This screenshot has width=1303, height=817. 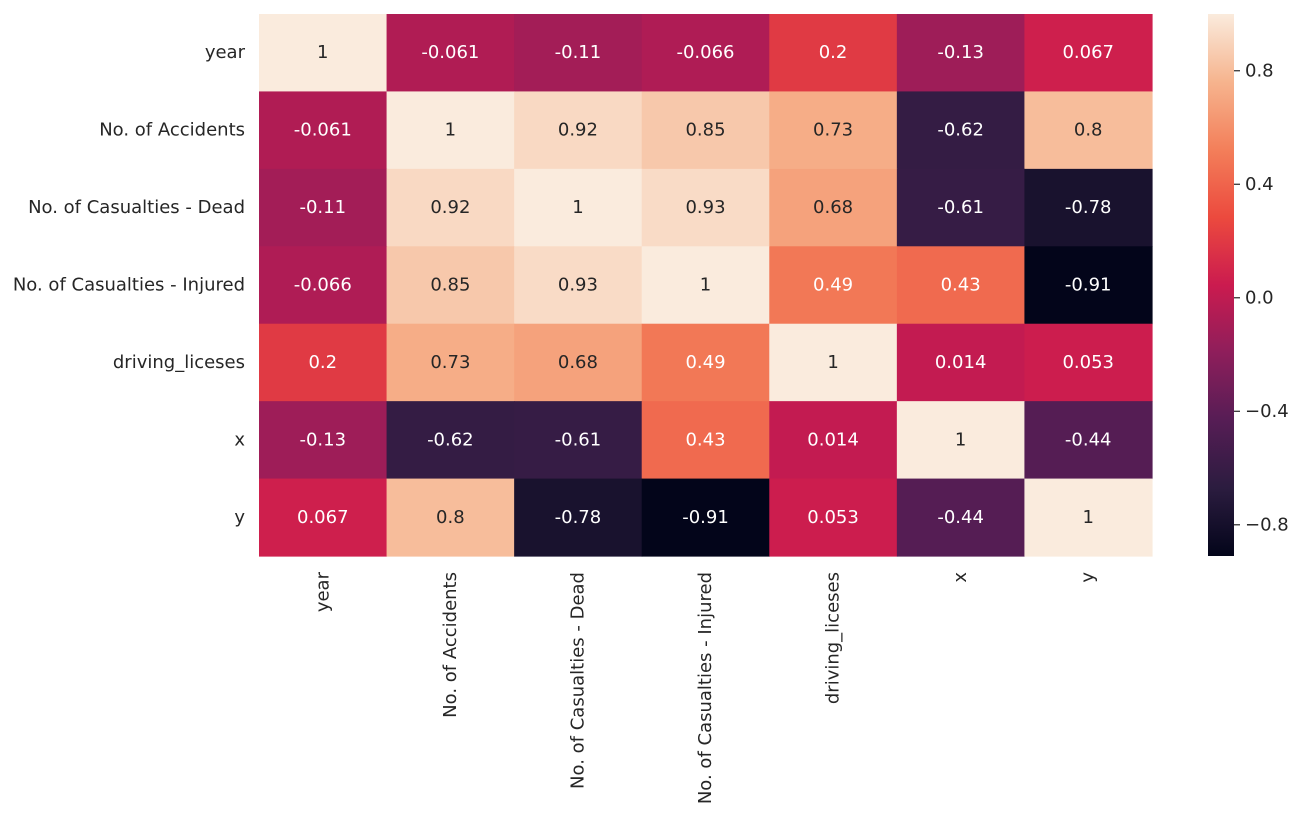 What do you see at coordinates (172, 130) in the screenshot?
I see `row-label: No. of Accidents` at bounding box center [172, 130].